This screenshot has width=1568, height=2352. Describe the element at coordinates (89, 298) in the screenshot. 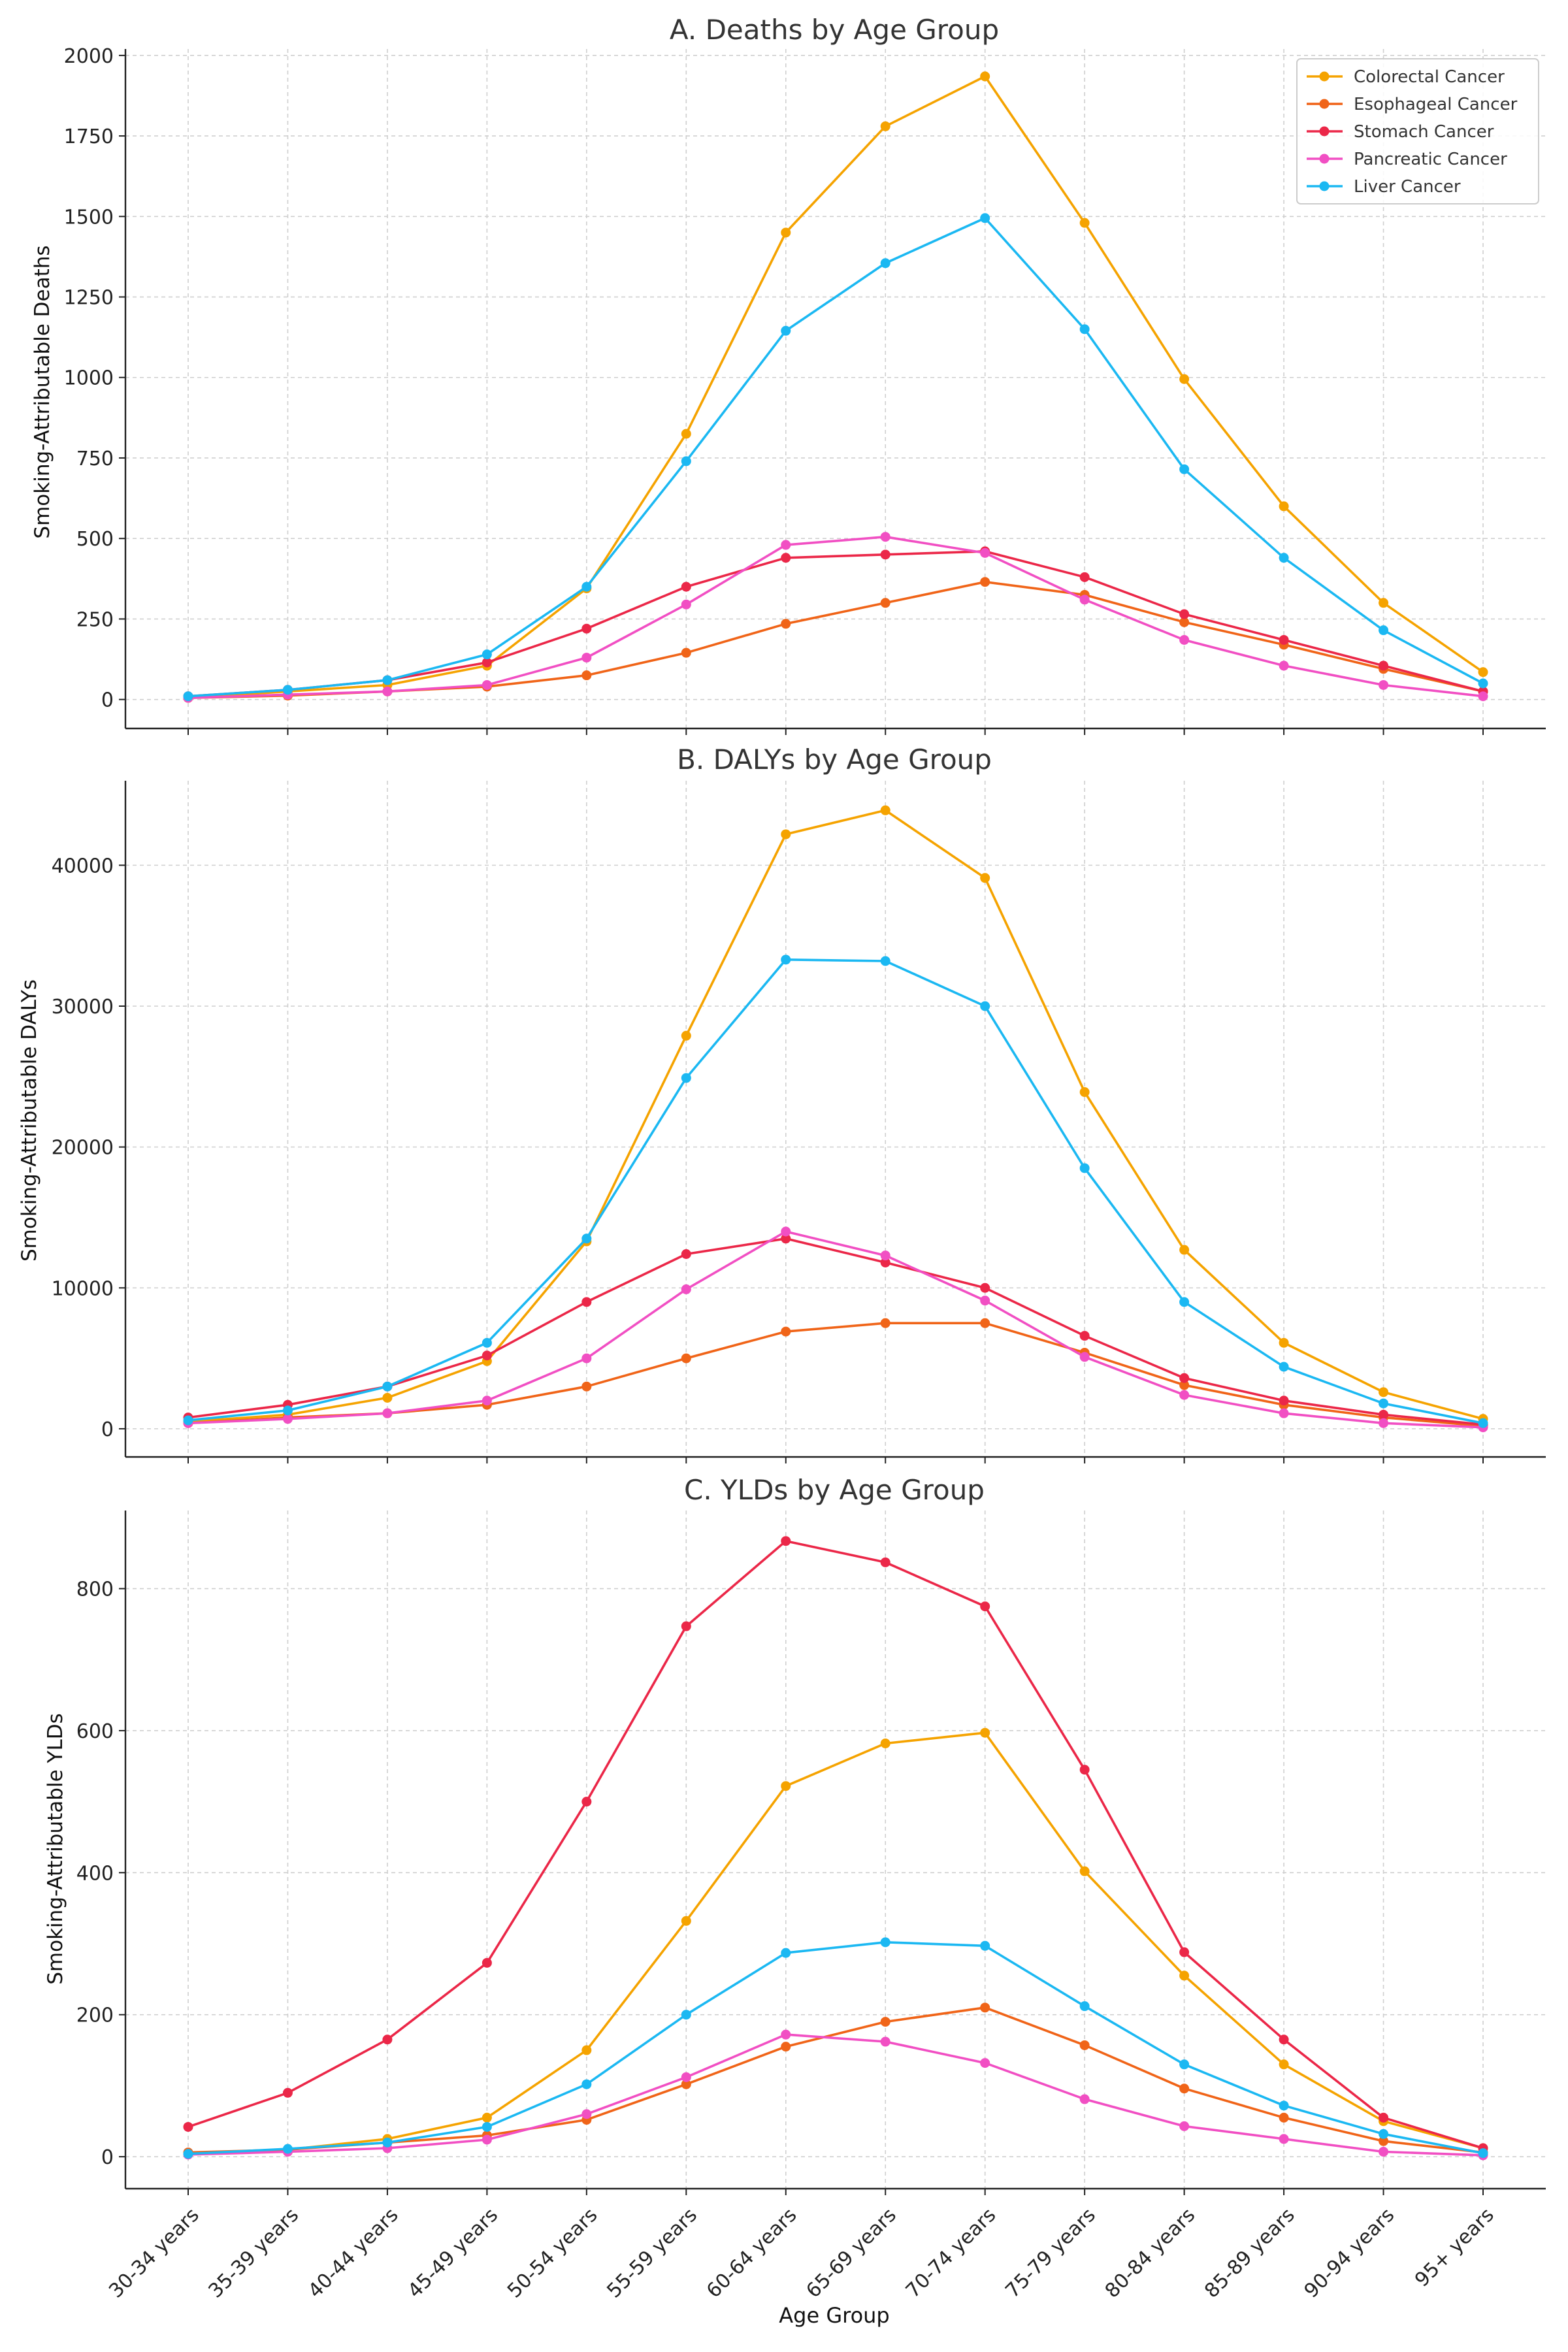

I see `y-tick-label: 1250` at that location.